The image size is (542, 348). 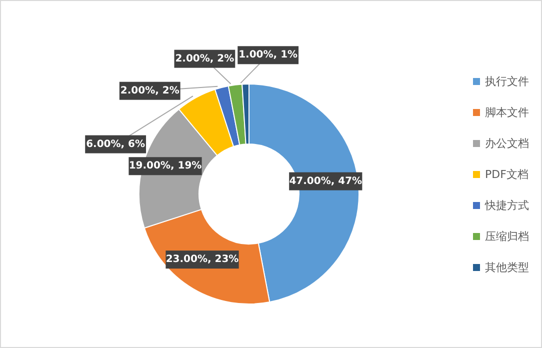 What do you see at coordinates (507, 112) in the screenshot?
I see `legend-label: 脚本文件` at bounding box center [507, 112].